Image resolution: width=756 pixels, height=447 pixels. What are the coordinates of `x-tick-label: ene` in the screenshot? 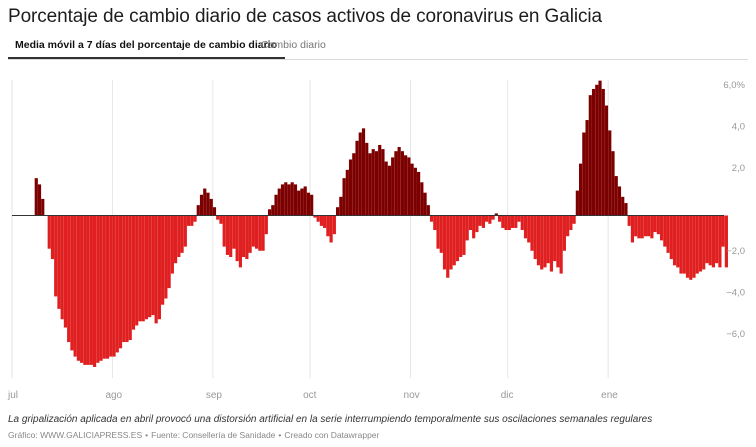 It's located at (609, 395).